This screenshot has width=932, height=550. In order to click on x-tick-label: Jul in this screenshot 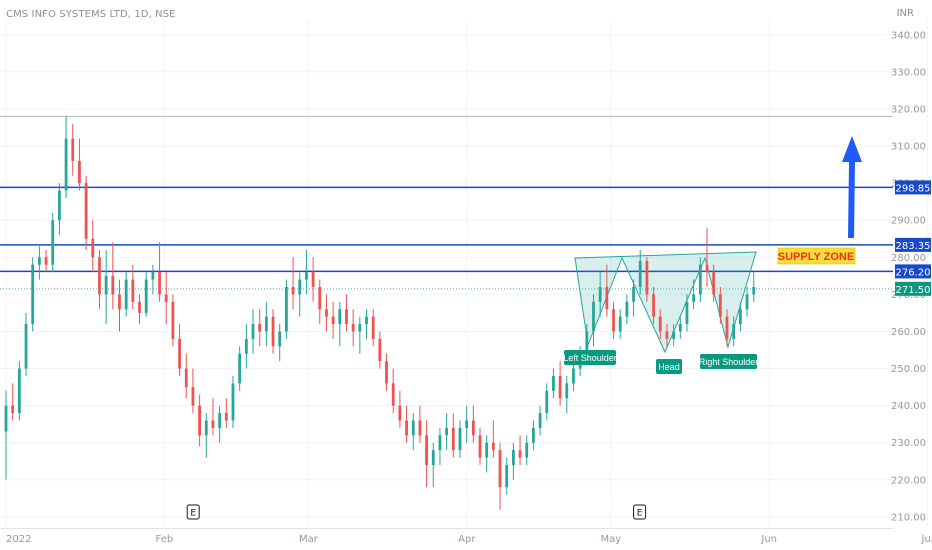, I will do `click(926, 539)`.